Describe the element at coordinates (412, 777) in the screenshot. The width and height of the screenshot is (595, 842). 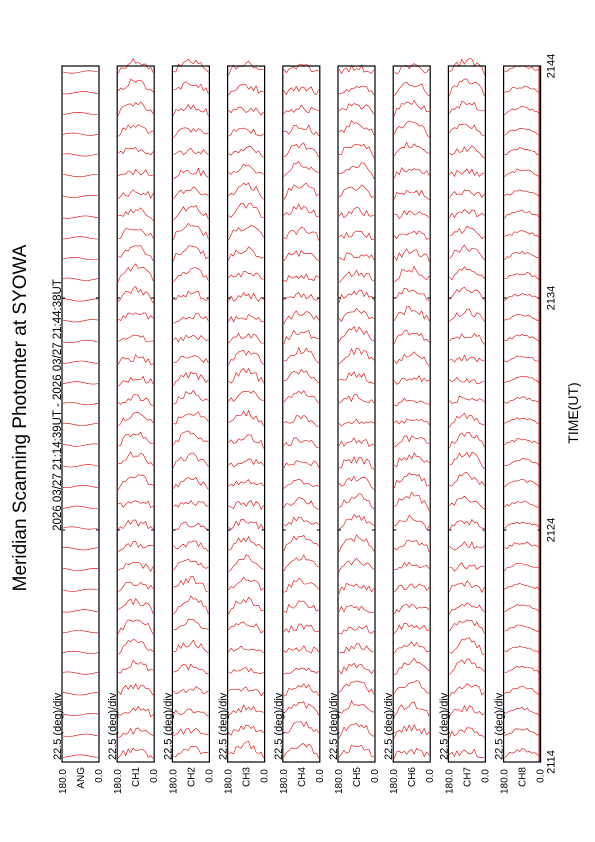
I see `panel-channel-label: CH6` at that location.